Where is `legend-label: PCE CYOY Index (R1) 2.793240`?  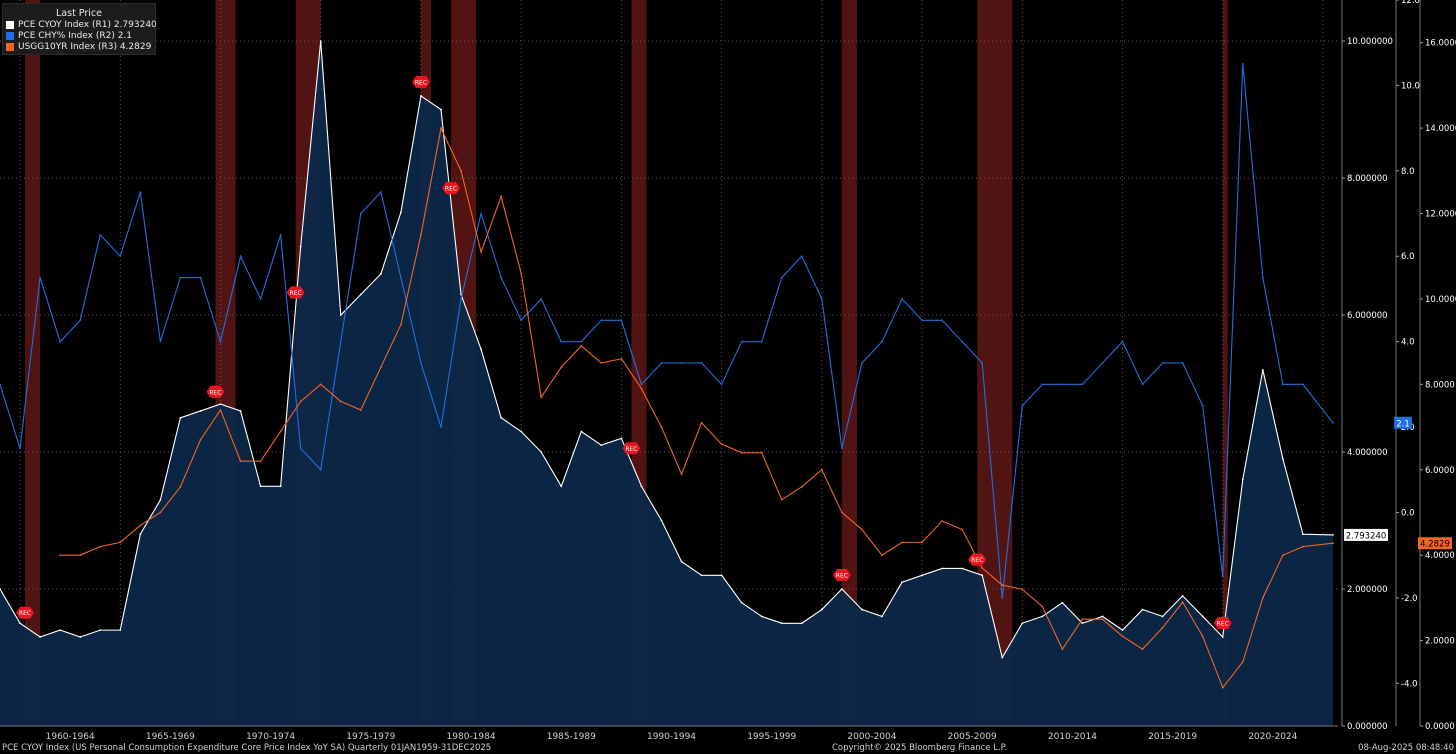
legend-label: PCE CYOY Index (R1) 2.793240 is located at coordinates (87, 24).